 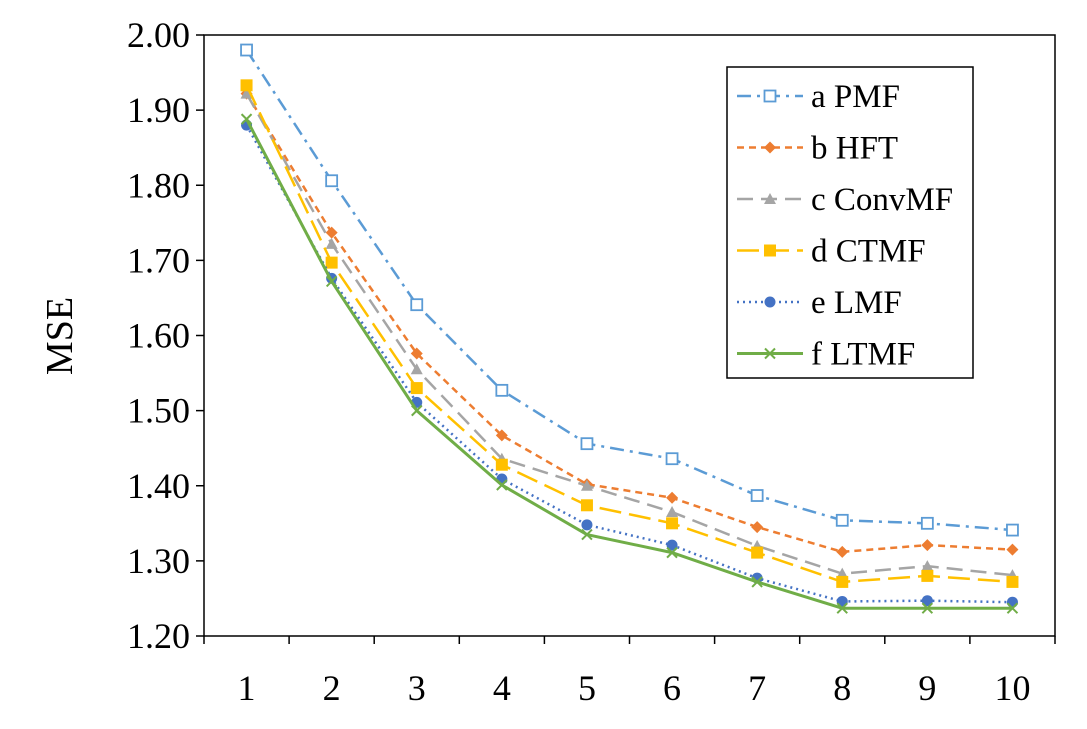 I want to click on legend-label: a PMF, so click(x=855, y=97).